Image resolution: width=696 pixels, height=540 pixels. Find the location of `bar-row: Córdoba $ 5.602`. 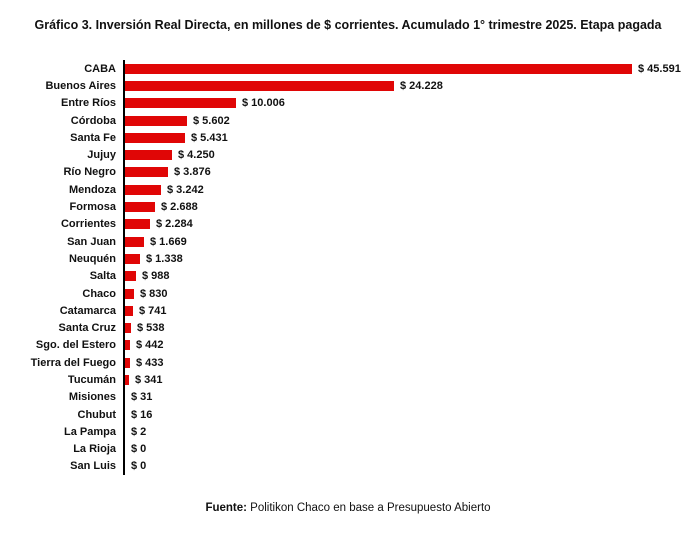

bar-row: Córdoba $ 5.602 is located at coordinates (348, 120).